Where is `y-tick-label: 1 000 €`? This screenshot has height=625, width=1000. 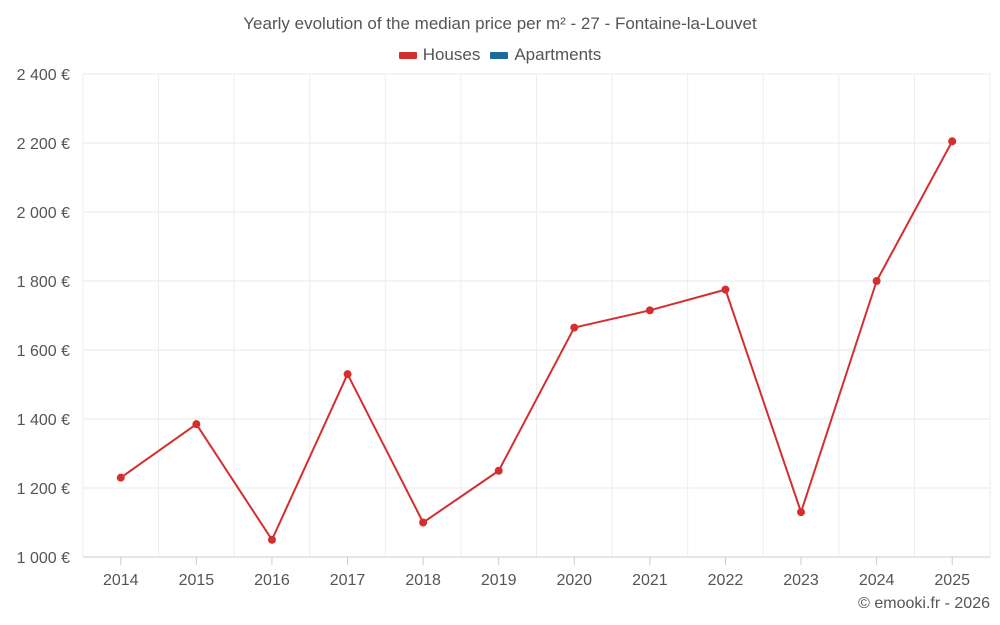 y-tick-label: 1 000 € is located at coordinates (43, 558).